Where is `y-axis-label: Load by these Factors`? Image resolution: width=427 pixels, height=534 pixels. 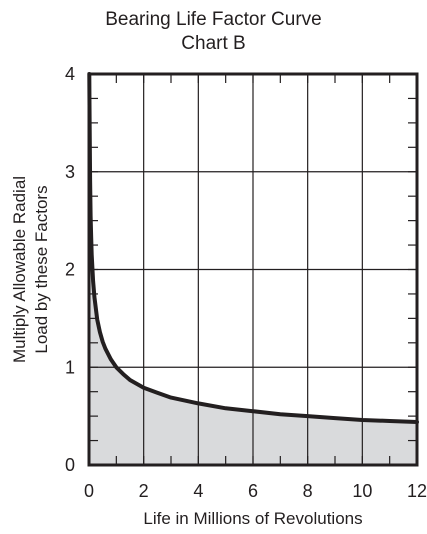 y-axis-label: Load by these Factors is located at coordinates (41, 269).